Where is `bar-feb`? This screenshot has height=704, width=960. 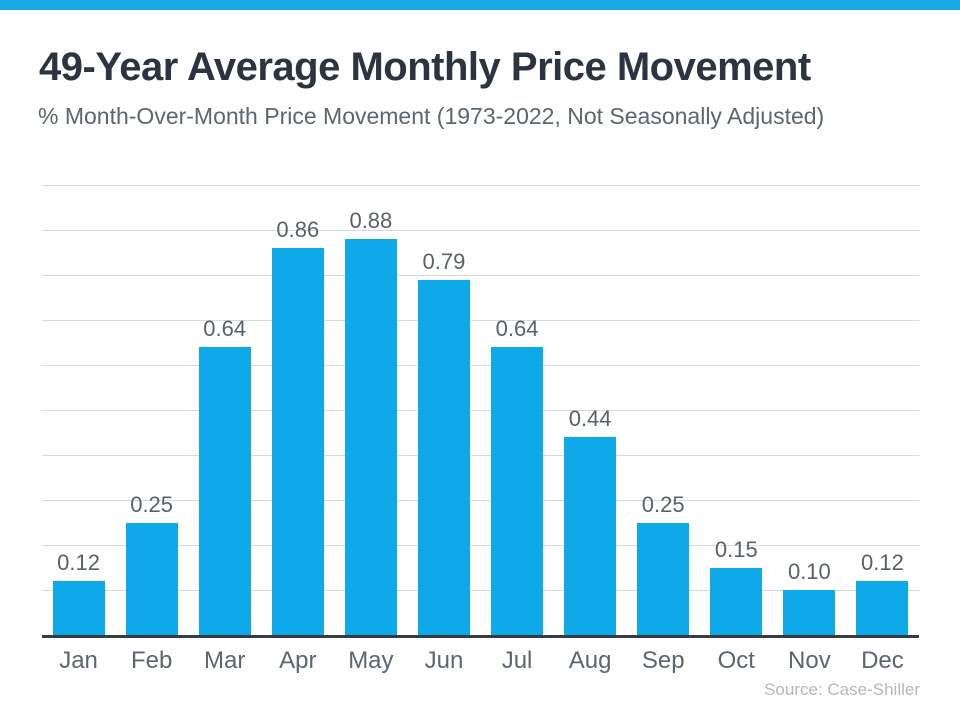
bar-feb is located at coordinates (151, 578).